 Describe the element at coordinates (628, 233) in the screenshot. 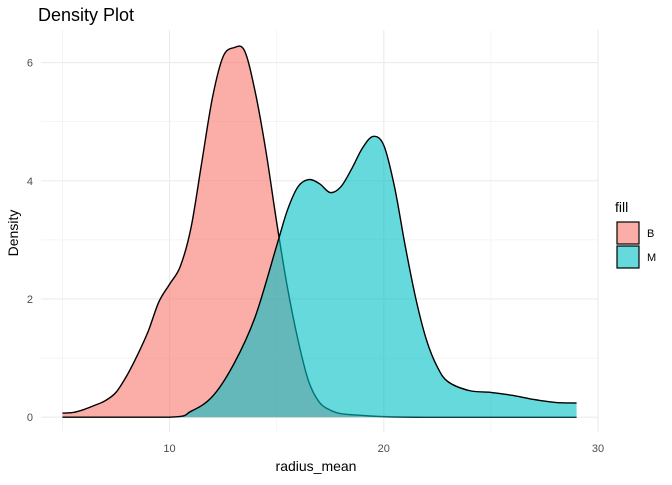

I see `legend-key-B` at that location.